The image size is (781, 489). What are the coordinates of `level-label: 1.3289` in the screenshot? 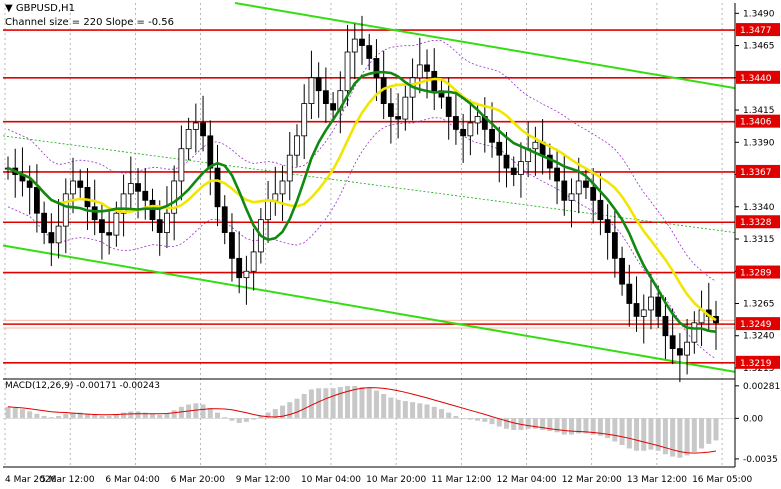 It's located at (756, 274).